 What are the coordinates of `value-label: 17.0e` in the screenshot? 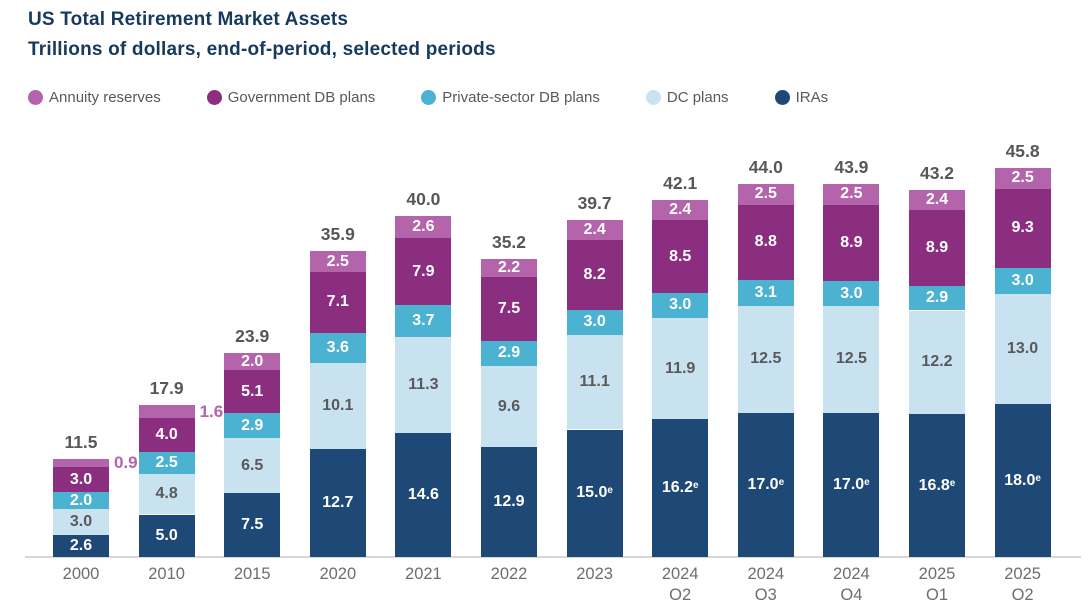 It's located at (851, 484).